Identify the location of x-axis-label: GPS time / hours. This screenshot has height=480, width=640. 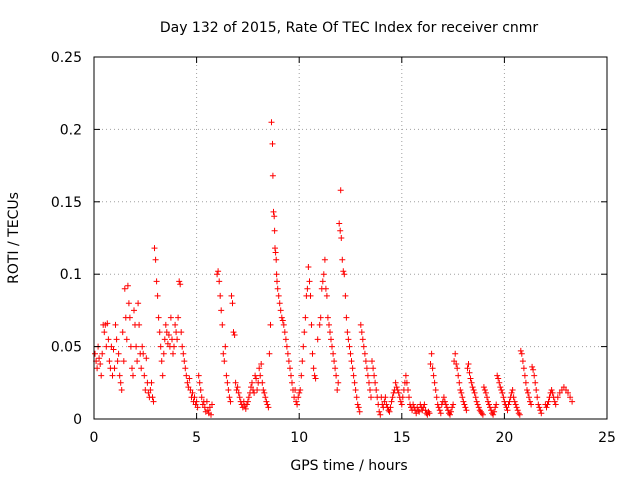
(348, 466).